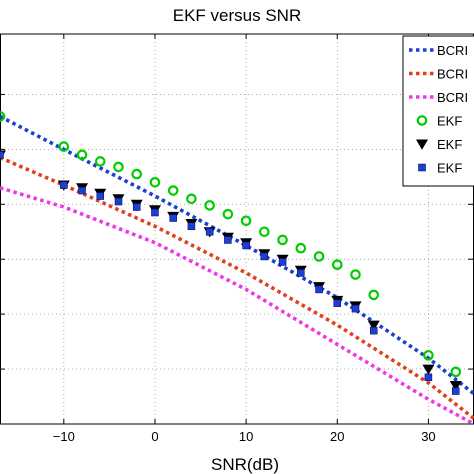 This screenshot has height=474, width=474. I want to click on legend-box, so click(438, 111).